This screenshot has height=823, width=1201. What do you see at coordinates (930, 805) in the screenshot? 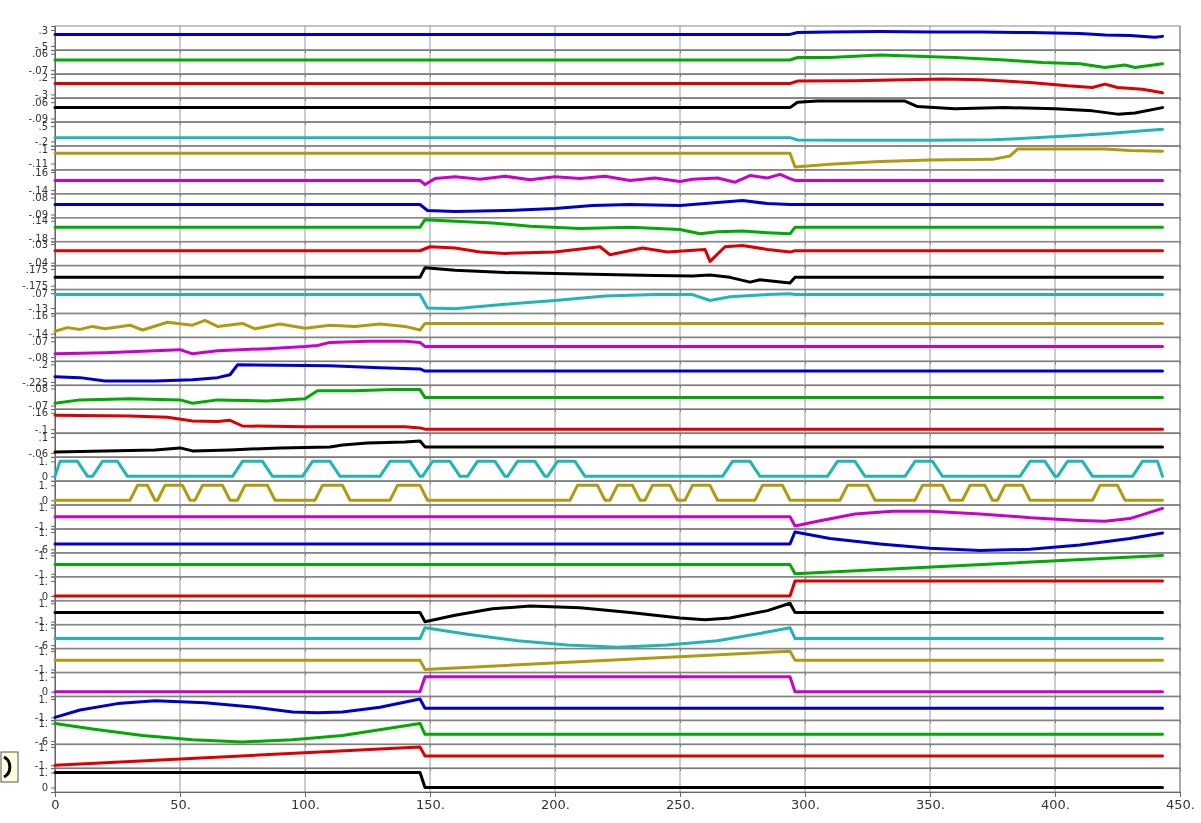
I see `x-tick-label: 350.` at bounding box center [930, 805].